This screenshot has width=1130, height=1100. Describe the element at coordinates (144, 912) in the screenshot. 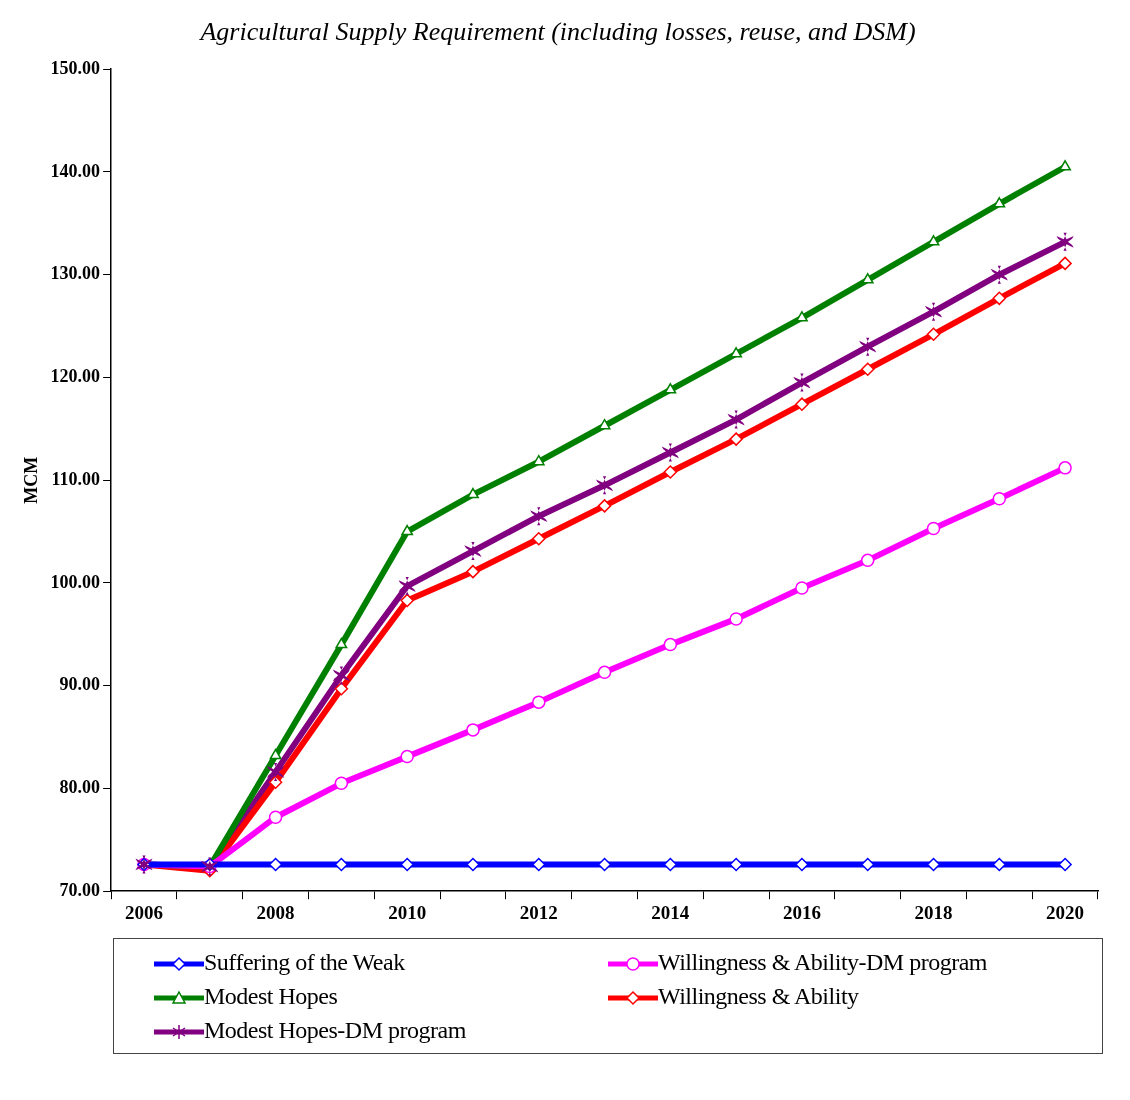

I see `x-tick-label: 2006` at that location.